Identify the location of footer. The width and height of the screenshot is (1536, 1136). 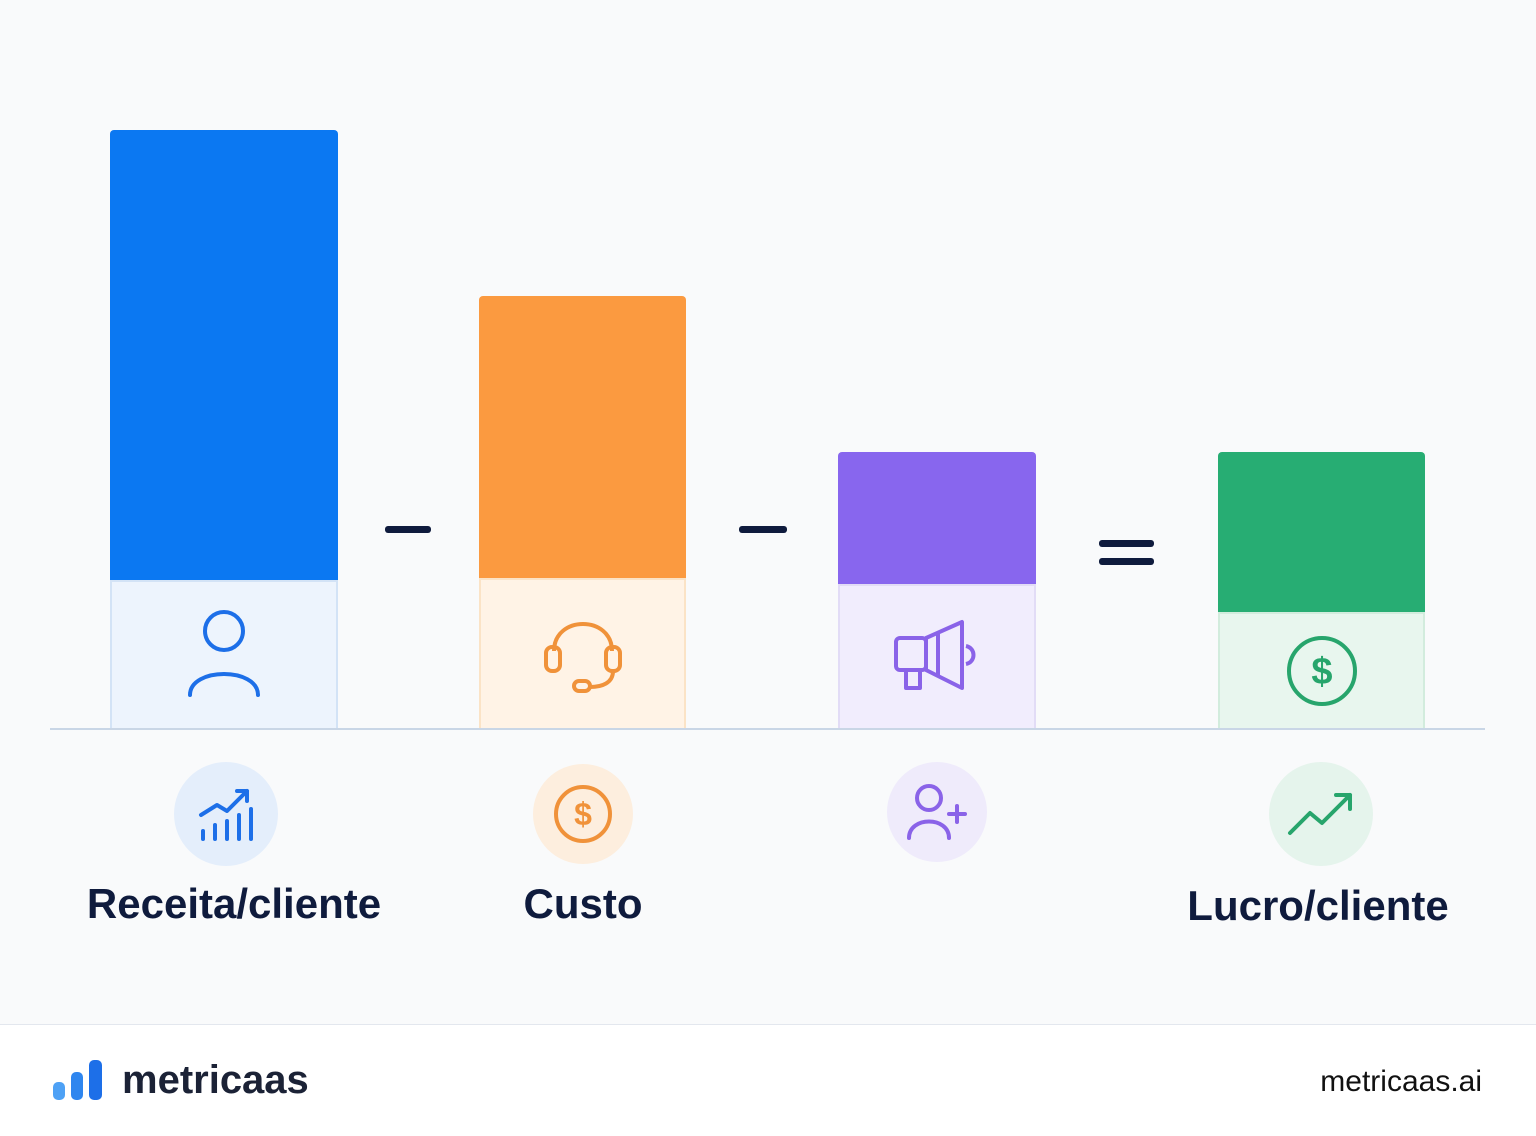
(768, 1080).